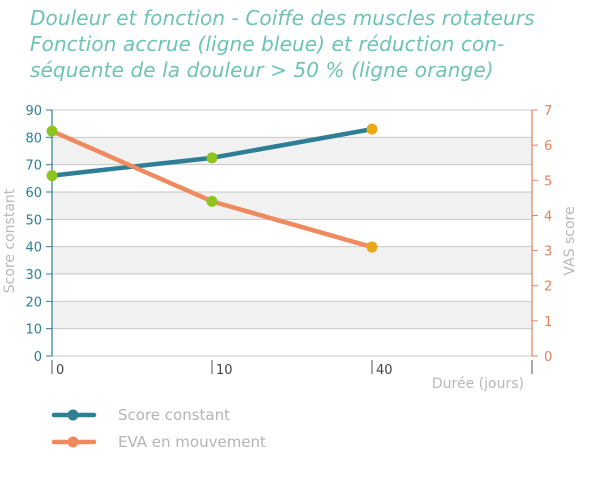 The image size is (593, 500). Describe the element at coordinates (548, 146) in the screenshot. I see `y-right-tick-label-6: 6` at that location.